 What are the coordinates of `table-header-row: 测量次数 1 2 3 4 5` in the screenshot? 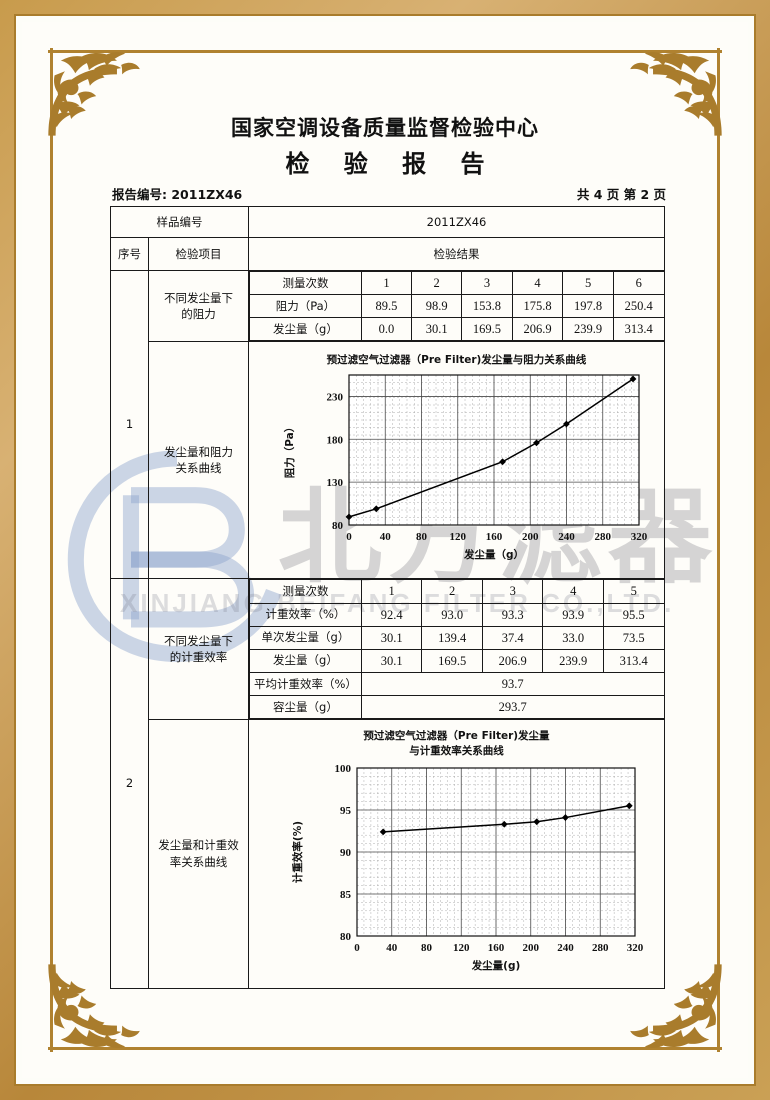 It's located at (457, 591).